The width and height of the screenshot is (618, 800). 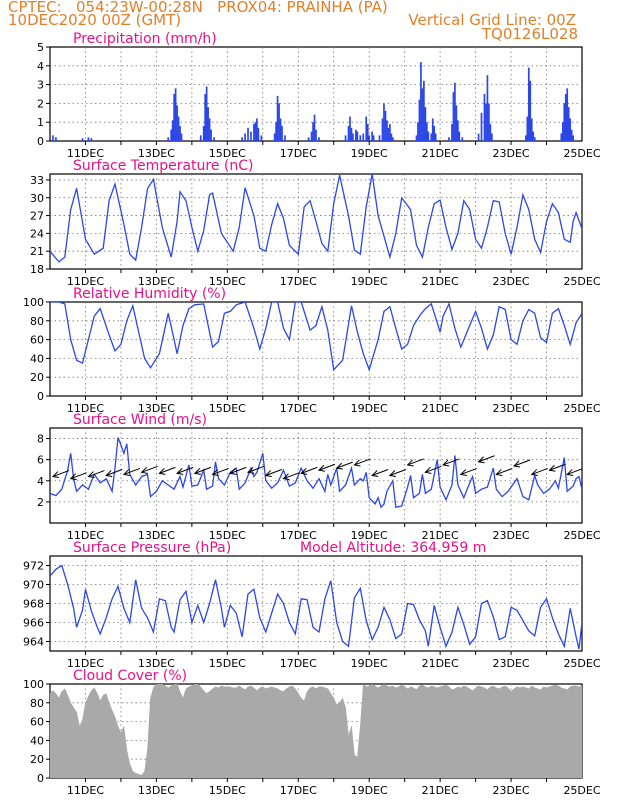 I want to click on y-tick-label: 2, so click(x=40, y=103).